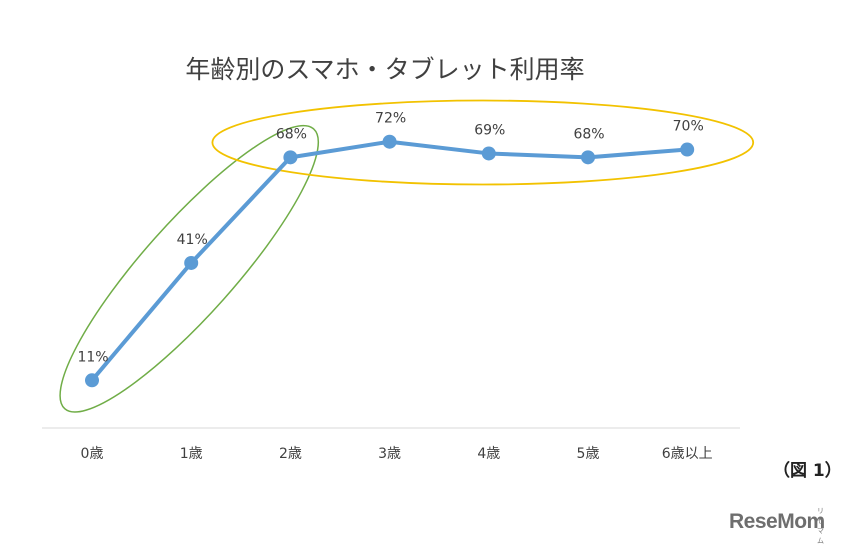 The image size is (844, 546). I want to click on x-tick-label-1: 1歳, so click(191, 454).